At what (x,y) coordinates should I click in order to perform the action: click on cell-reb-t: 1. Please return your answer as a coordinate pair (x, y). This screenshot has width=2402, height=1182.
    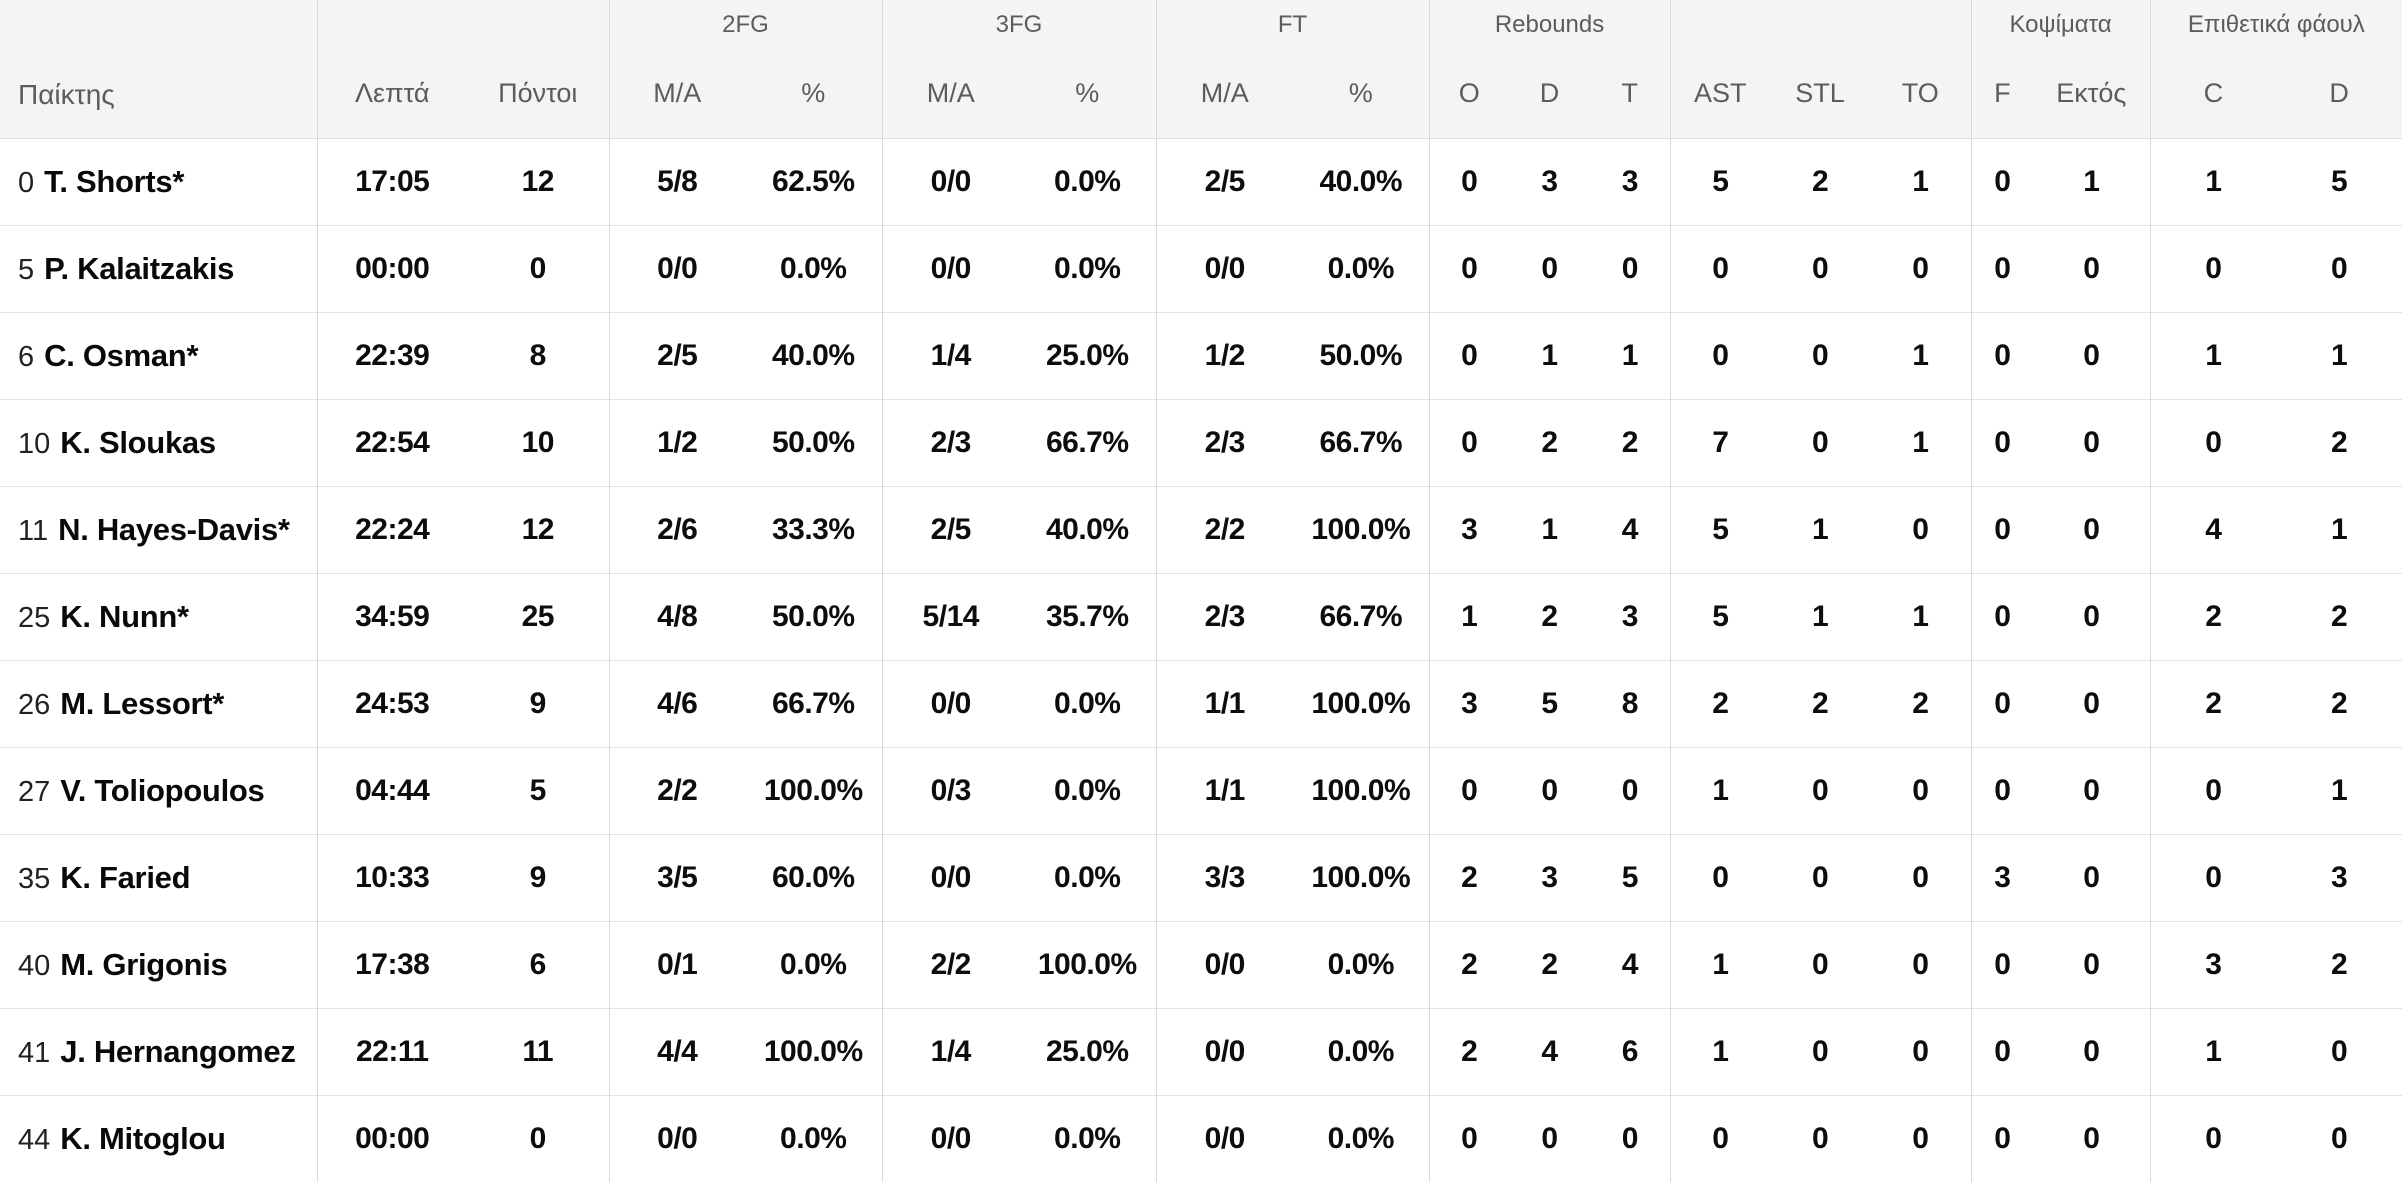
    Looking at the image, I should click on (1630, 355).